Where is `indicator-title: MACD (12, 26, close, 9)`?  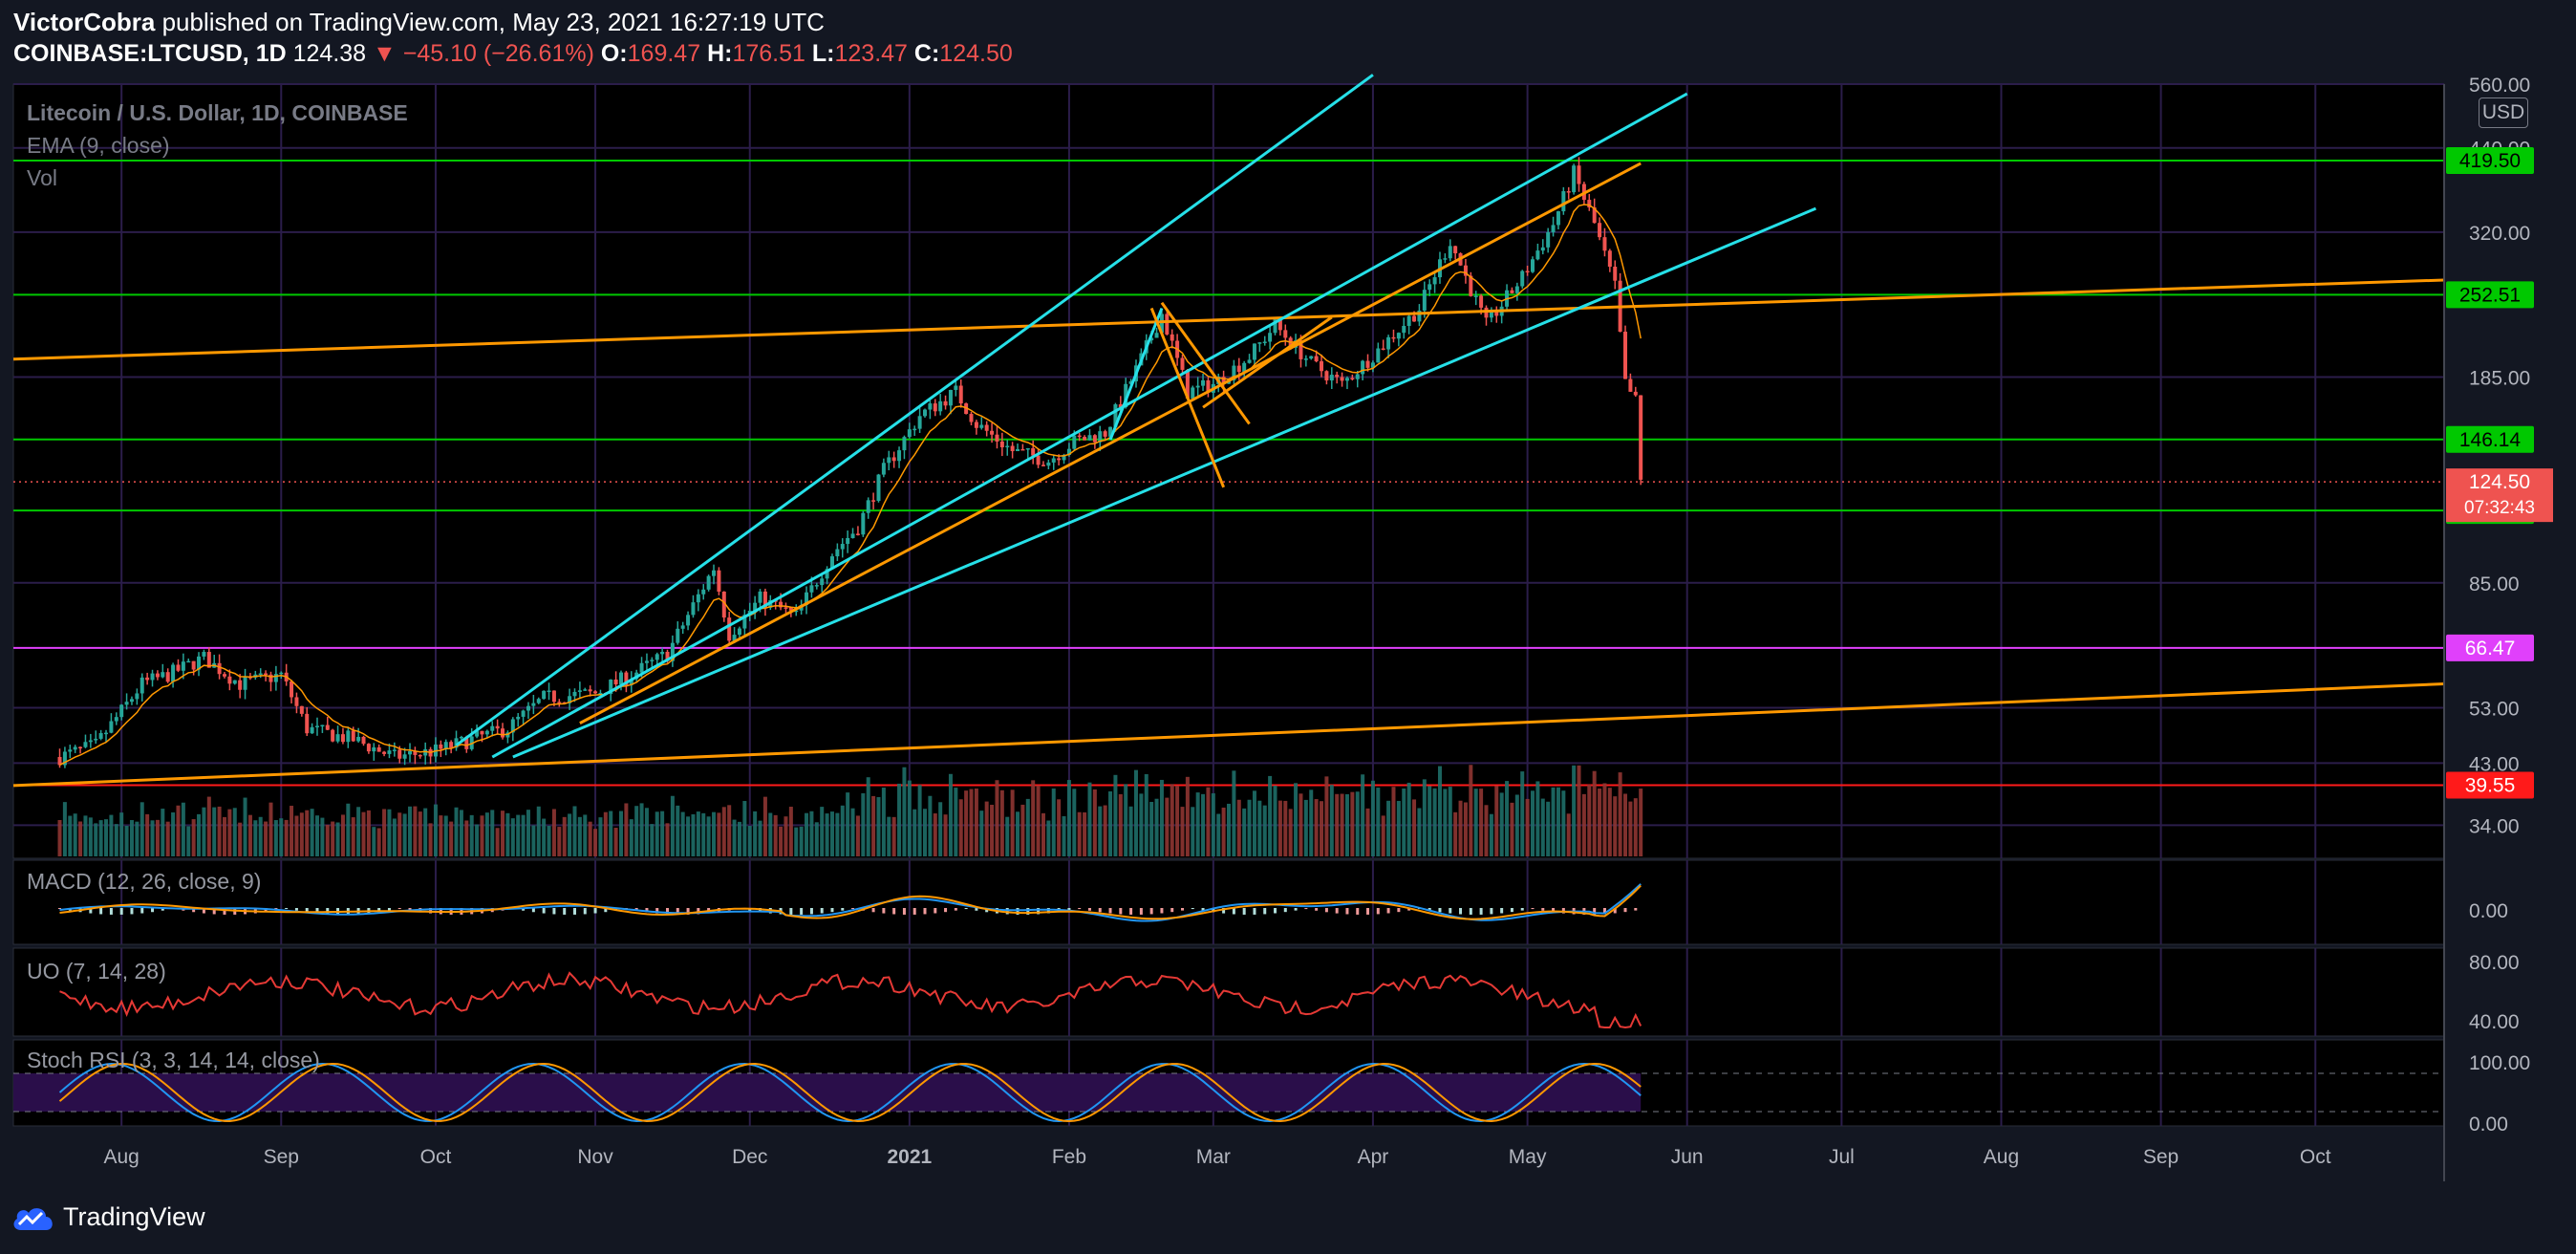
indicator-title: MACD (12, 26, close, 9) is located at coordinates (144, 881).